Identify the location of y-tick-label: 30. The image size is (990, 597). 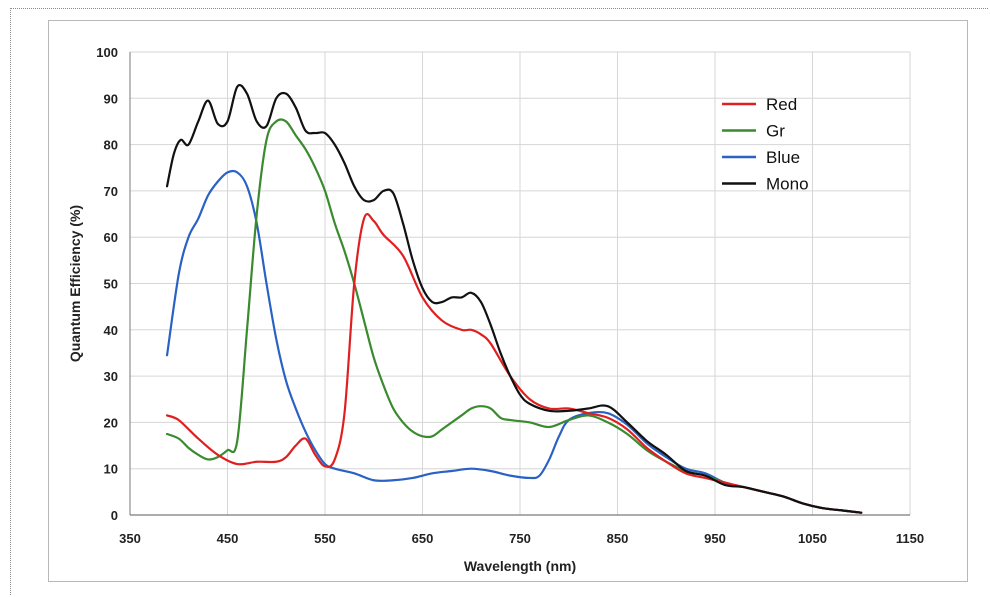
(111, 376).